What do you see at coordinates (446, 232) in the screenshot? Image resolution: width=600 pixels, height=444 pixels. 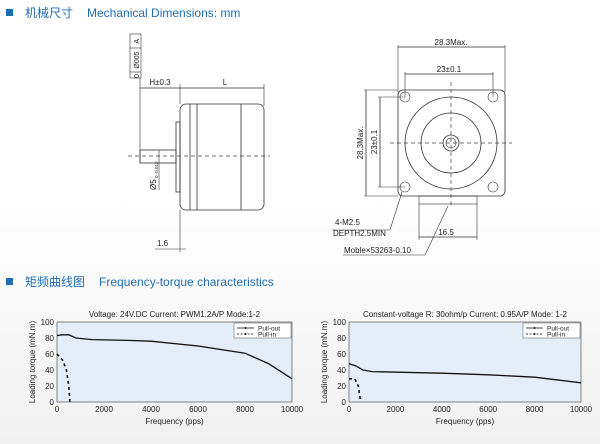 I see `connector-dimension: 16.5` at bounding box center [446, 232].